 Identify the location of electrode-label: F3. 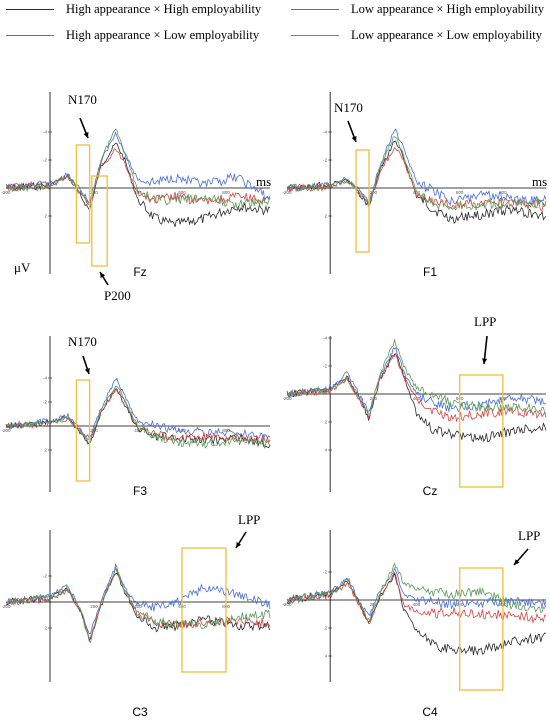
(140, 491).